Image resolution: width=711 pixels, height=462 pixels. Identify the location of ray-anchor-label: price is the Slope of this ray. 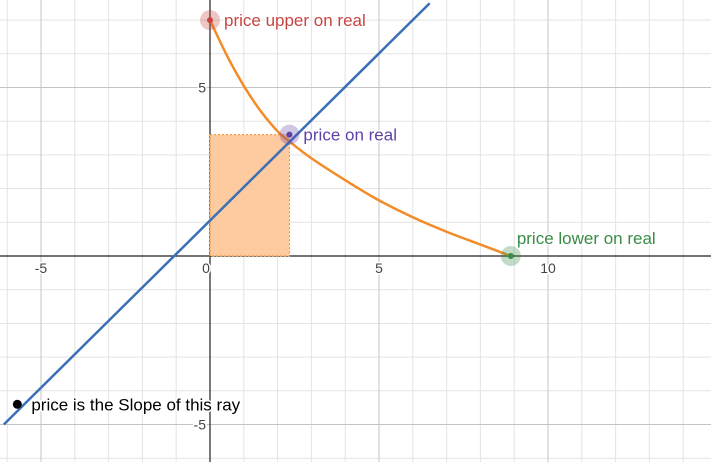
(135, 404).